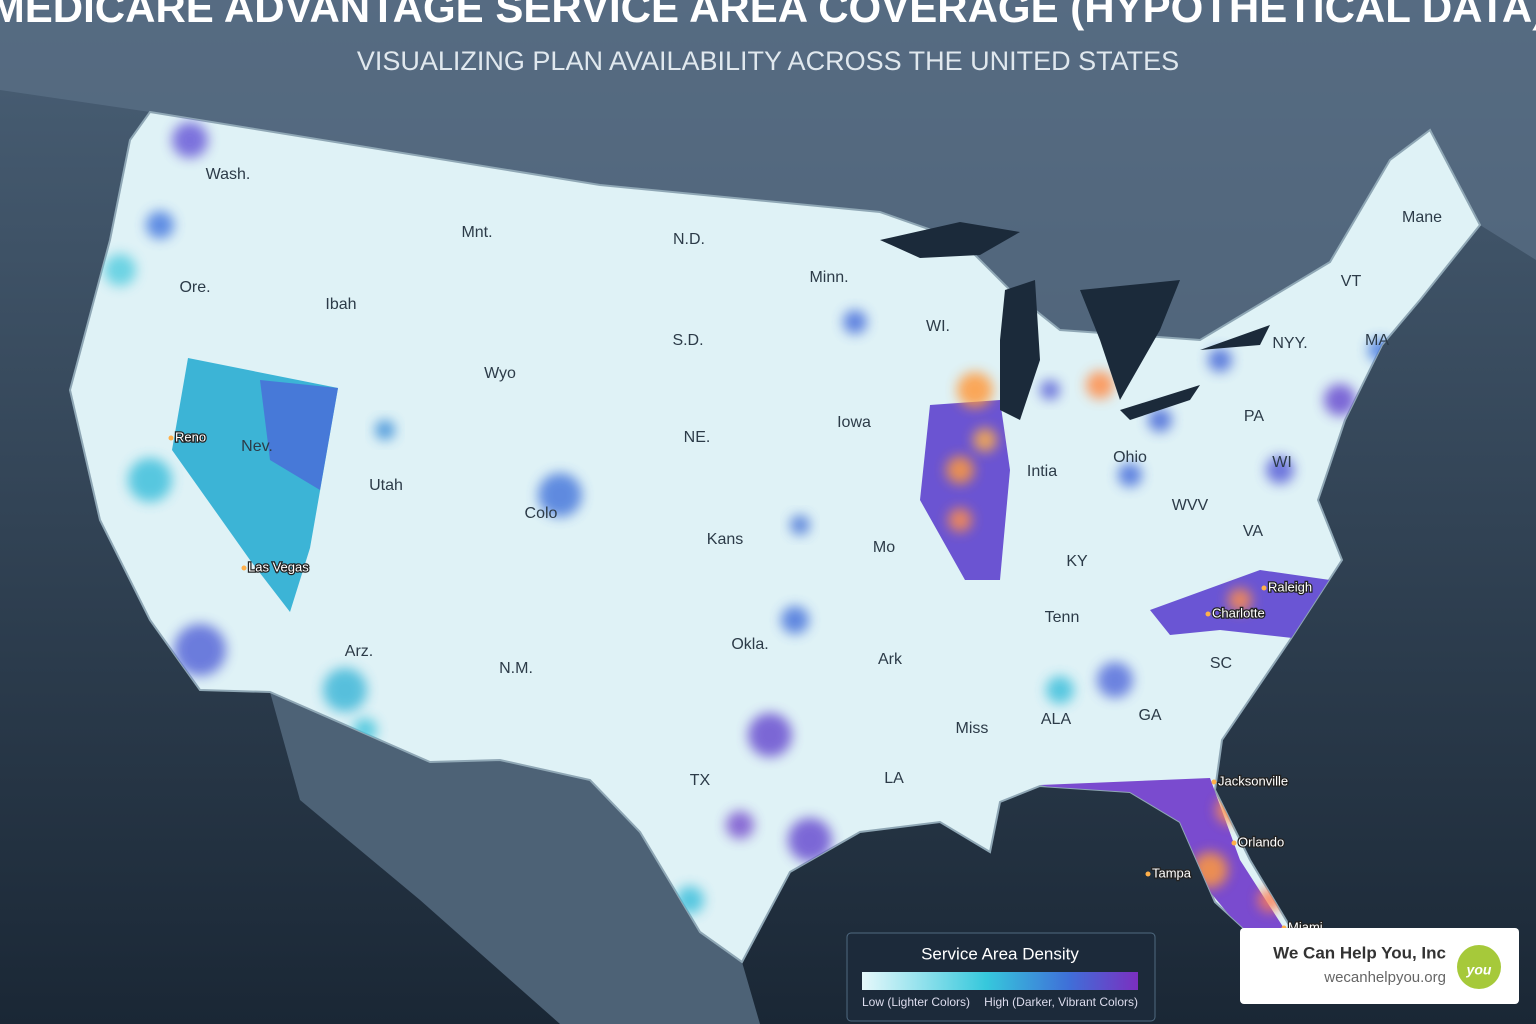 This screenshot has height=1024, width=1536. Describe the element at coordinates (190, 436) in the screenshot. I see `city-label: Reno` at that location.